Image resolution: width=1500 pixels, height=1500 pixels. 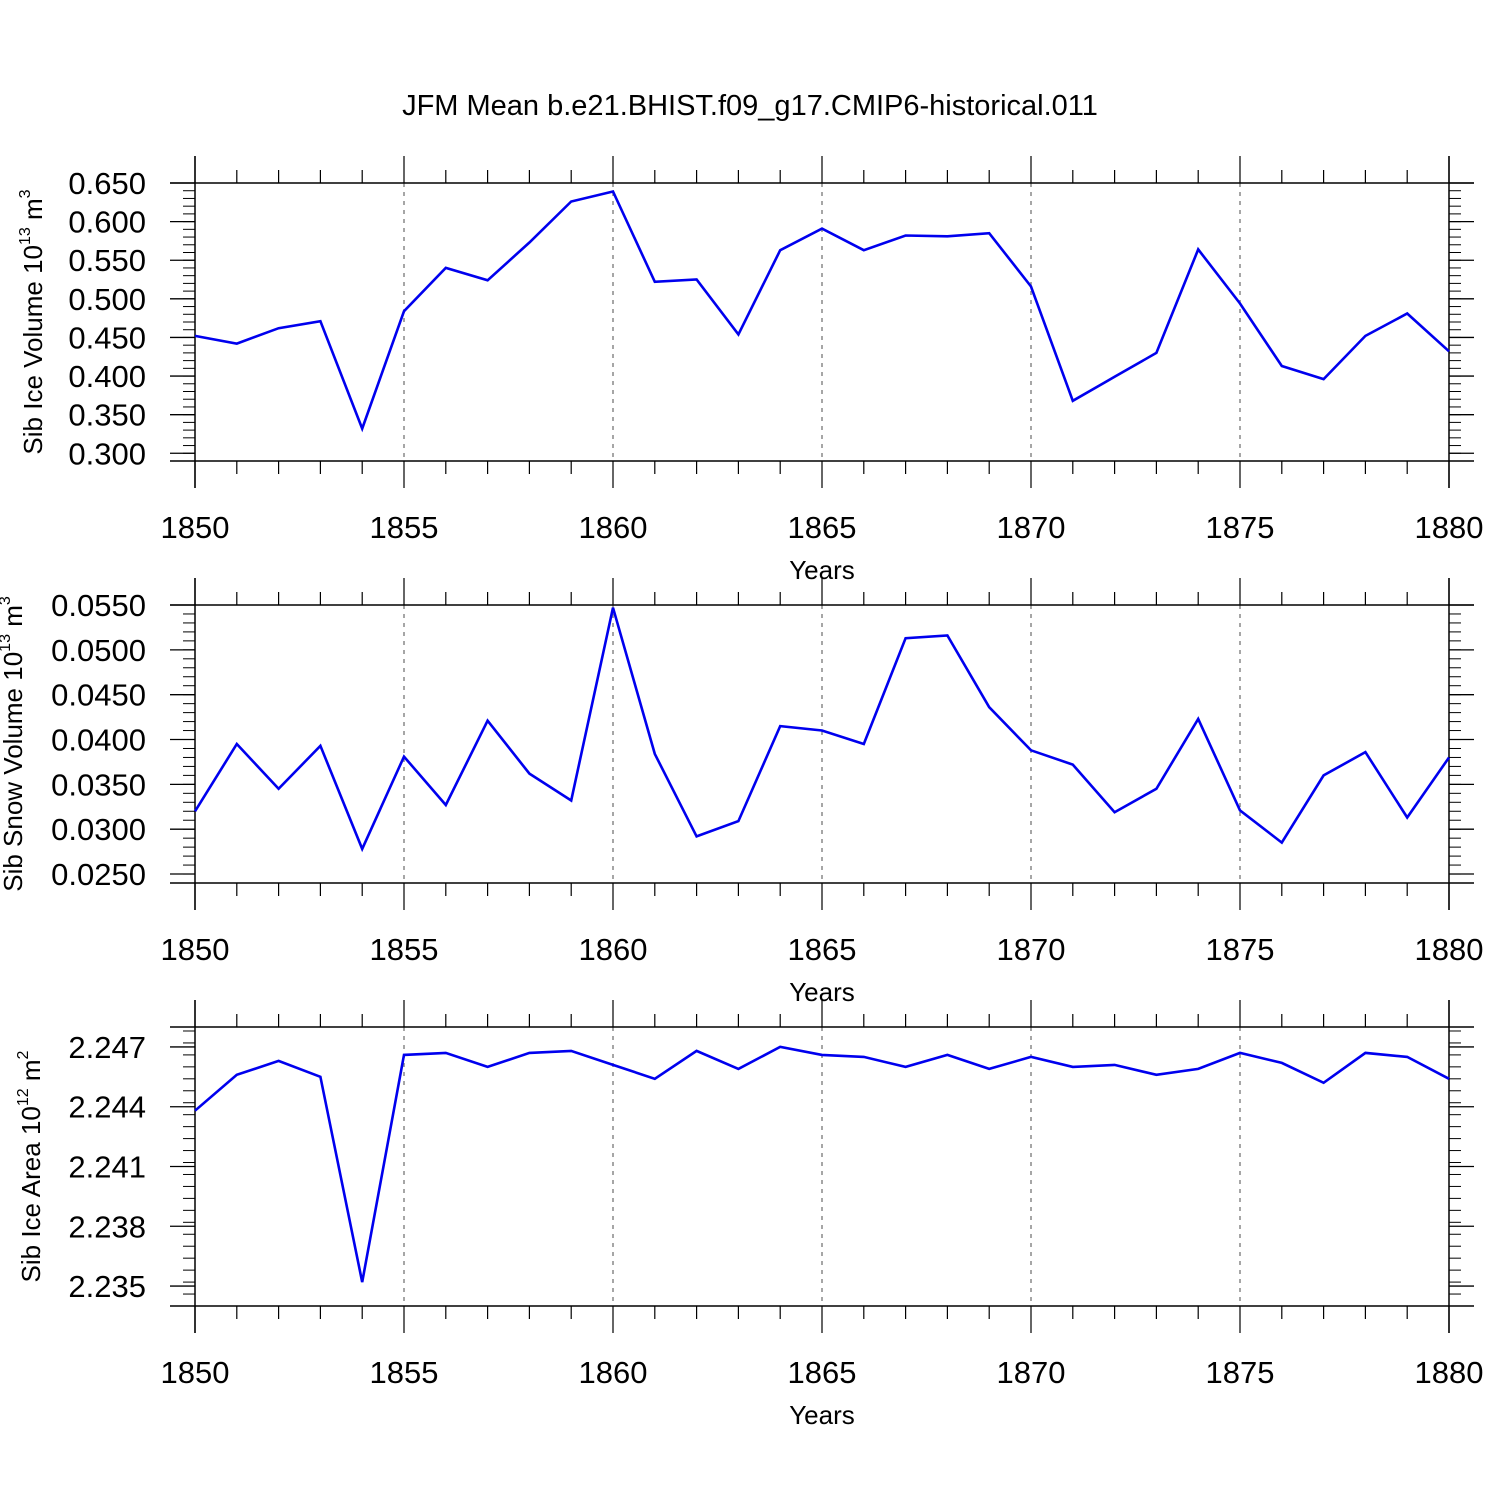 I want to click on y-axis-label: Sib Ice Volume 1013 m3, so click(x=32, y=321).